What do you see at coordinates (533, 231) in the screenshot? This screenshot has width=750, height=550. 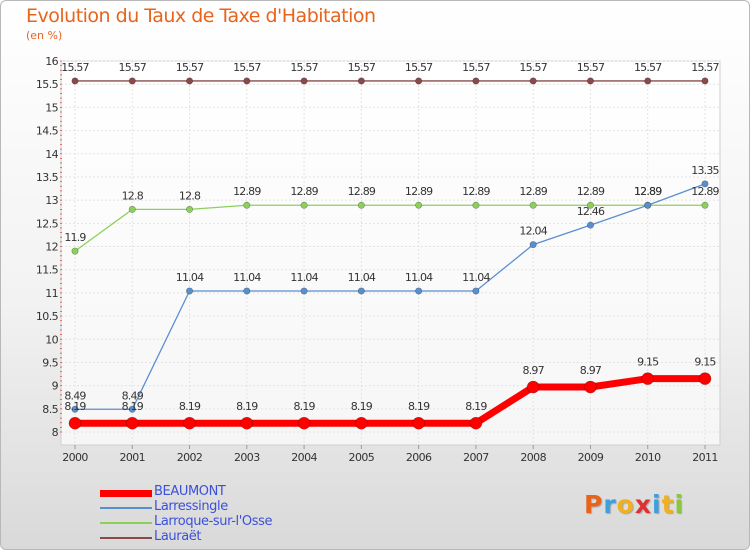 I see `data-label: 12.04` at bounding box center [533, 231].